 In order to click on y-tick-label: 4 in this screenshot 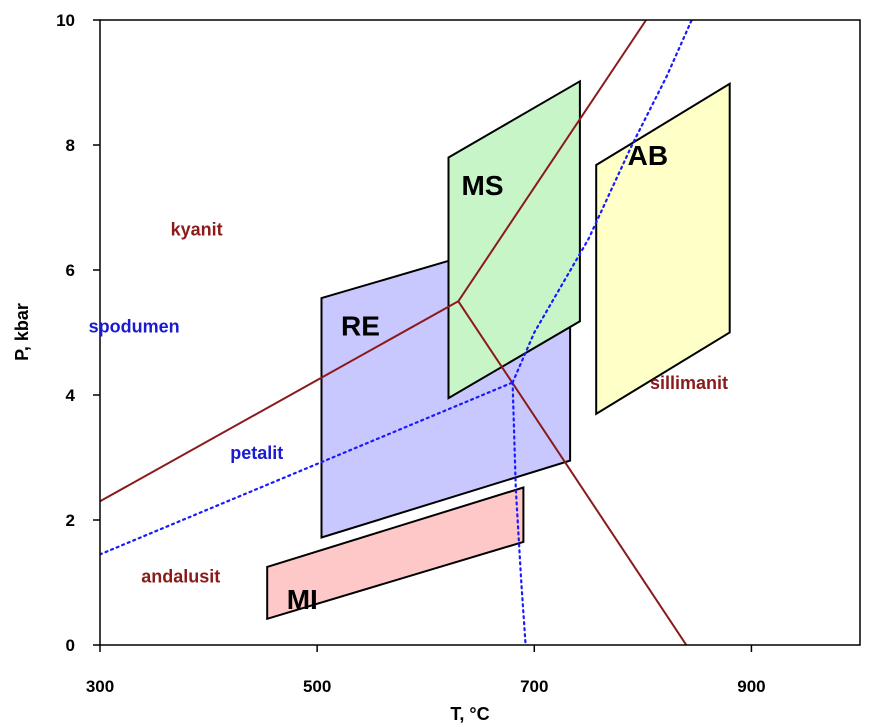, I will do `click(71, 395)`.